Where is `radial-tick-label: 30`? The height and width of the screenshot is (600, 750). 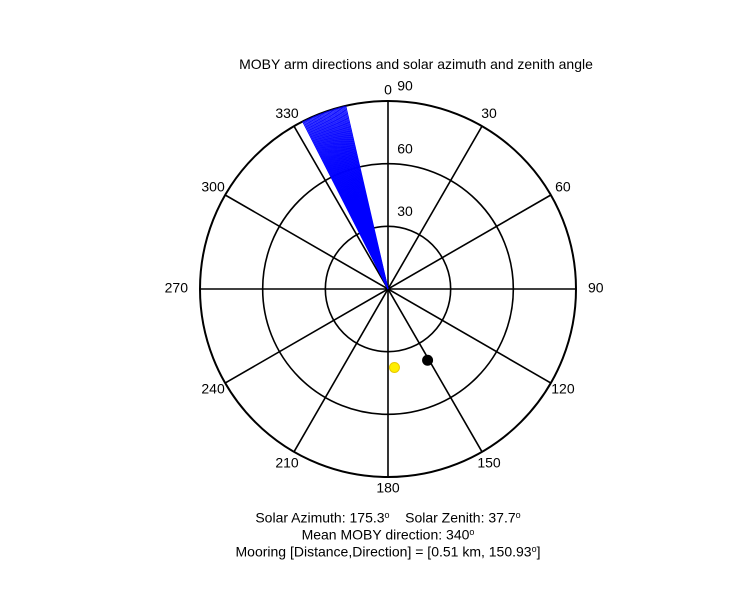
radial-tick-label: 30 is located at coordinates (405, 211).